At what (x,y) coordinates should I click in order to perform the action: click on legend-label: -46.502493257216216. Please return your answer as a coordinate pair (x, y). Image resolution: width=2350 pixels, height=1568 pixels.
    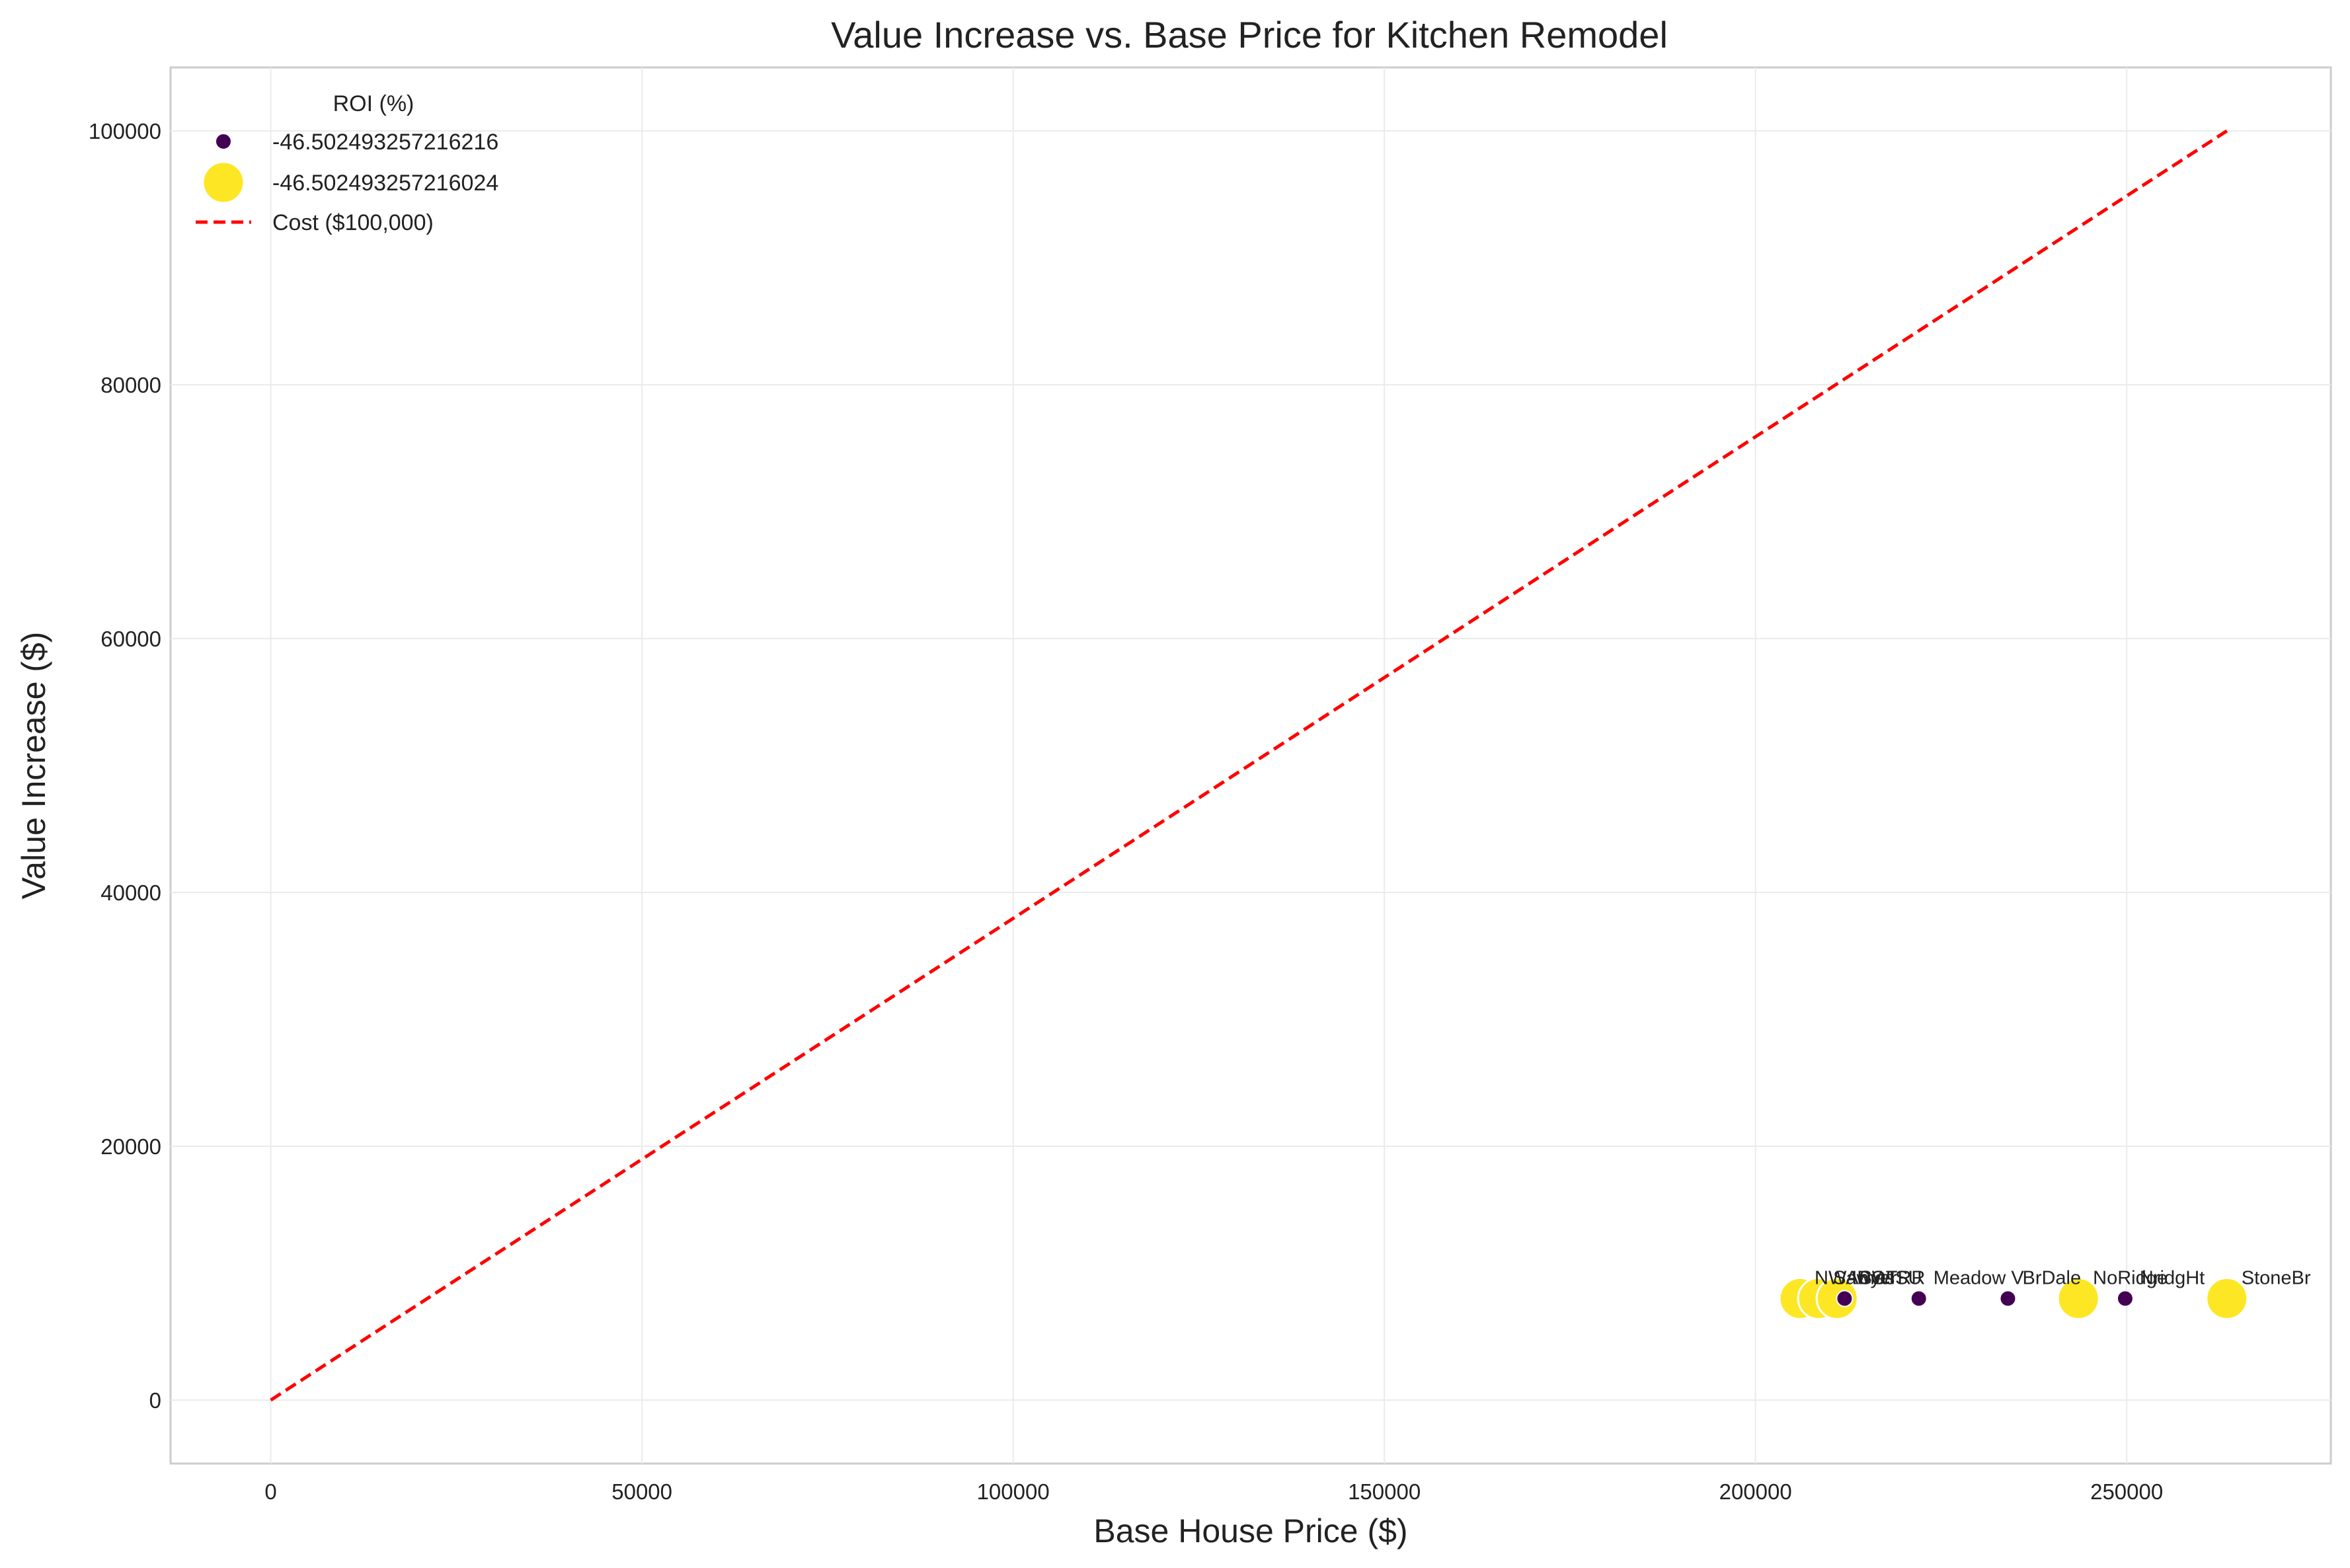
    Looking at the image, I should click on (385, 142).